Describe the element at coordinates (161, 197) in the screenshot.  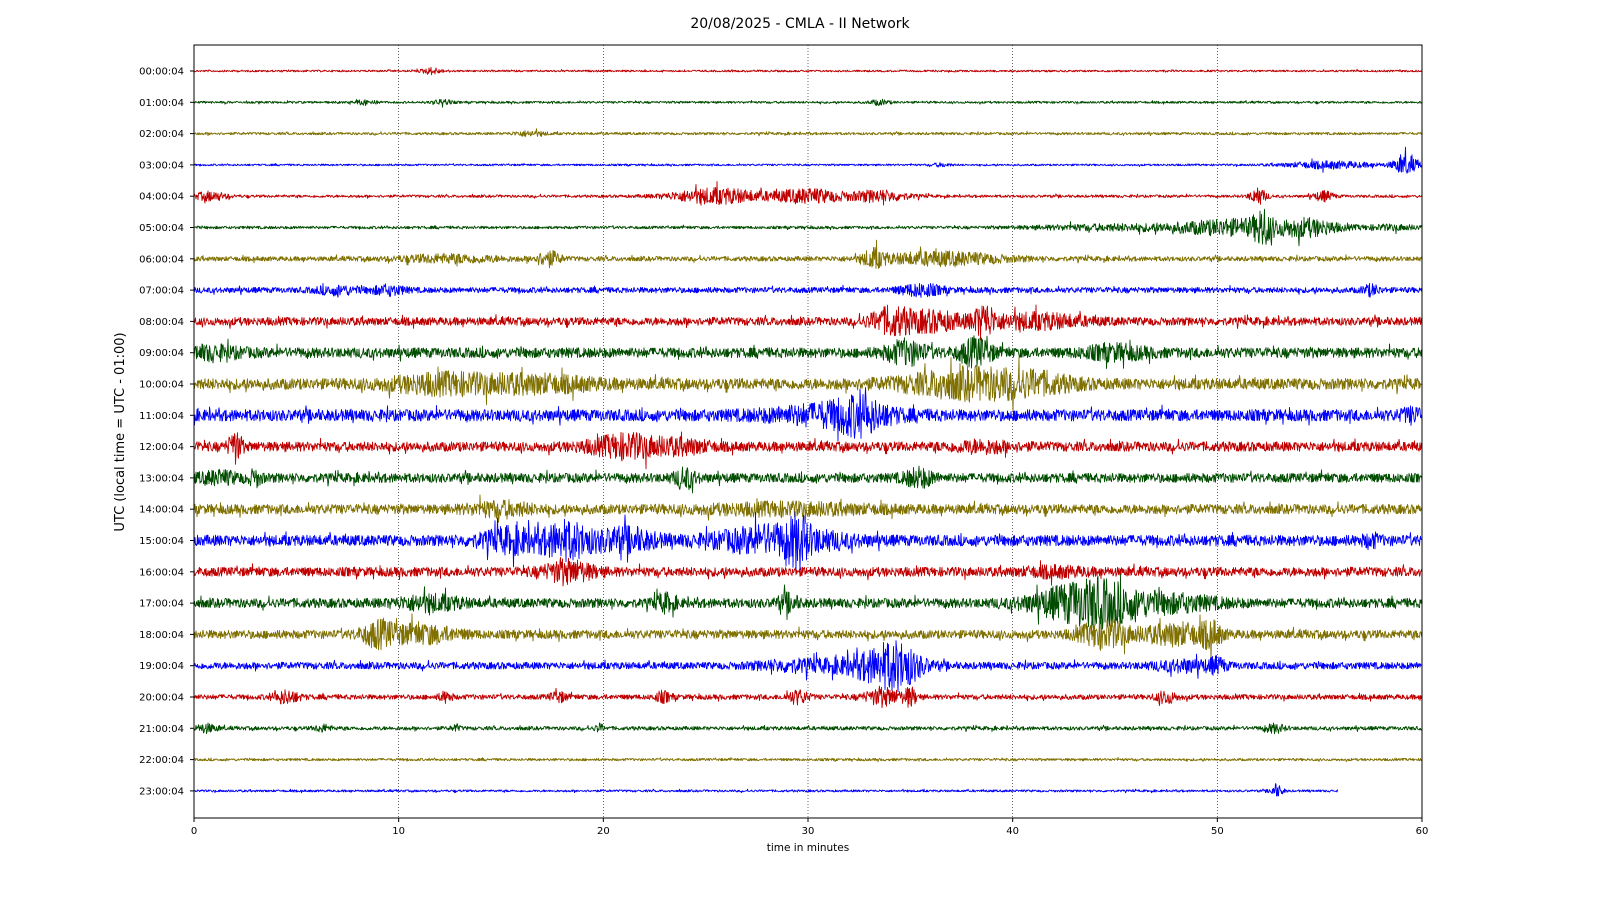
I see `y-tick-label: 04:00:04` at that location.